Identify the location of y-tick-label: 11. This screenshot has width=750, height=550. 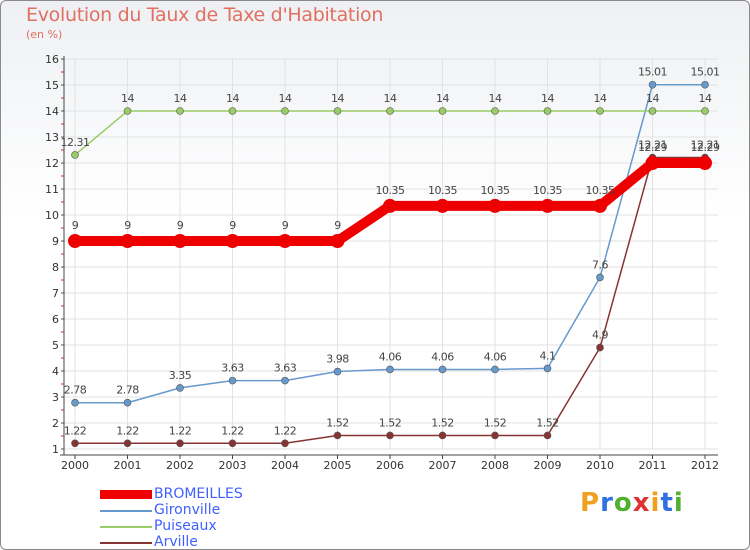
(52, 189).